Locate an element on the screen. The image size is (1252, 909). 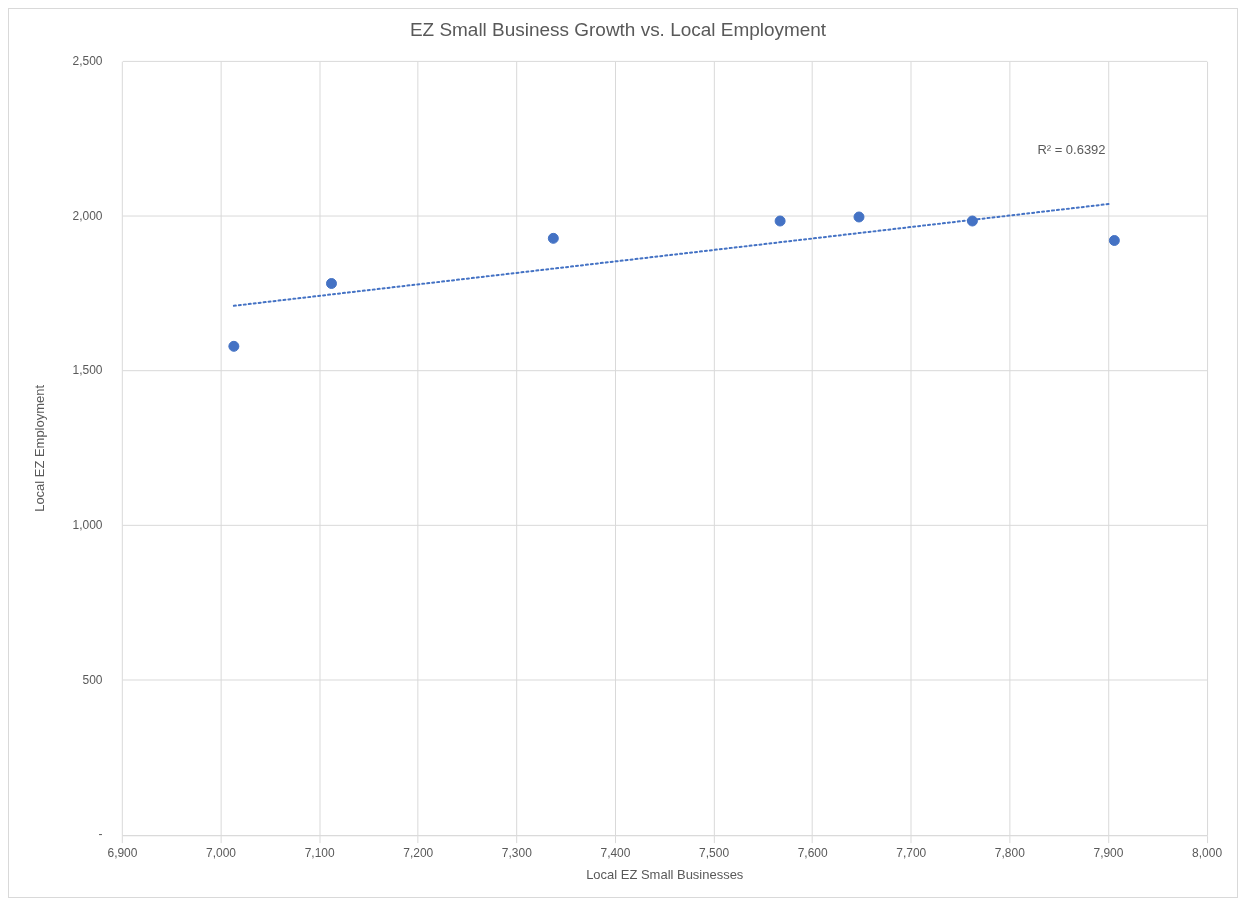
x-axis-title: Local EZ Small Businesses is located at coordinates (665, 874).